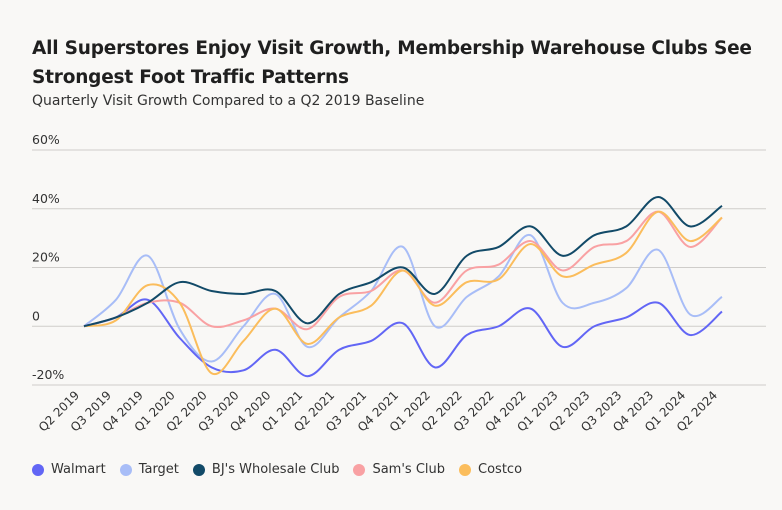 Image resolution: width=782 pixels, height=510 pixels. Describe the element at coordinates (158, 469) in the screenshot. I see `legend-label: Target` at that location.